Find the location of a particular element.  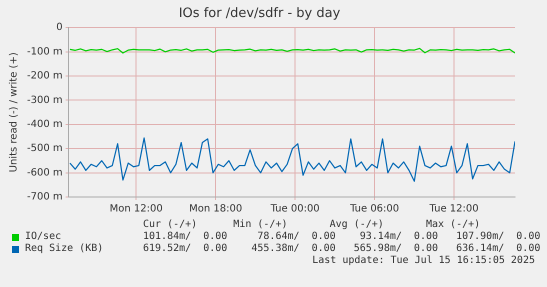

x-tick-label: Mon 18:00 is located at coordinates (215, 209).